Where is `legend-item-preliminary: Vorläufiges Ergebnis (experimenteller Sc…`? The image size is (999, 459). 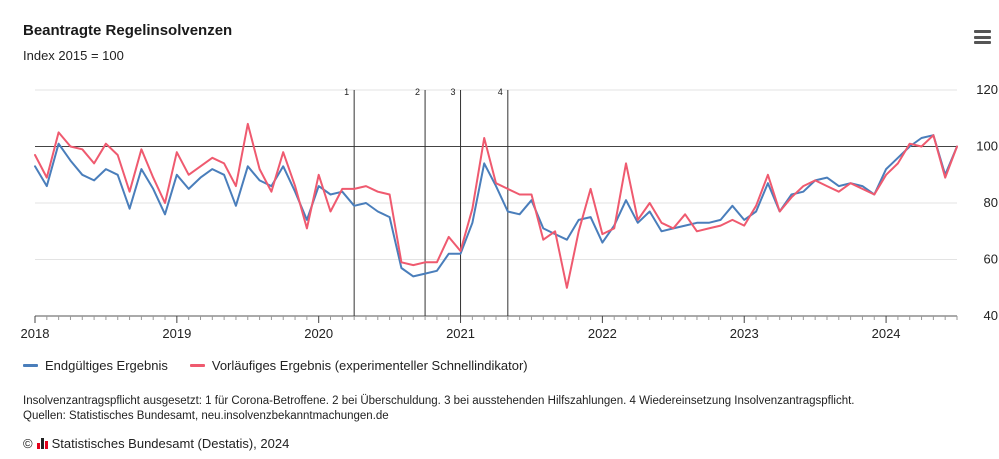
legend-item-preliminary: Vorläufiges Ergebnis (experimenteller Sc… is located at coordinates (358, 365).